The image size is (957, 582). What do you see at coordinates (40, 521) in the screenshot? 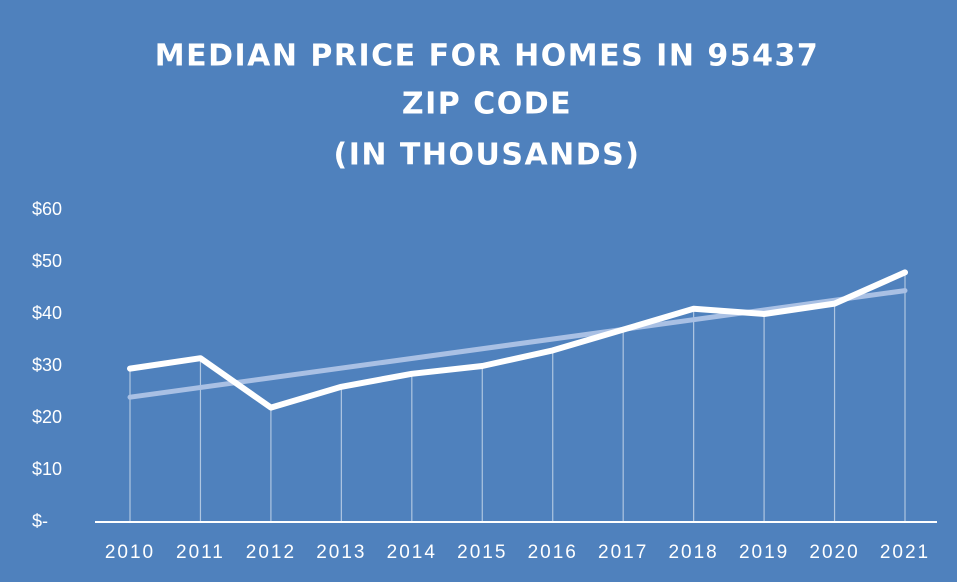
I see `y-tick-label: $-` at bounding box center [40, 521].